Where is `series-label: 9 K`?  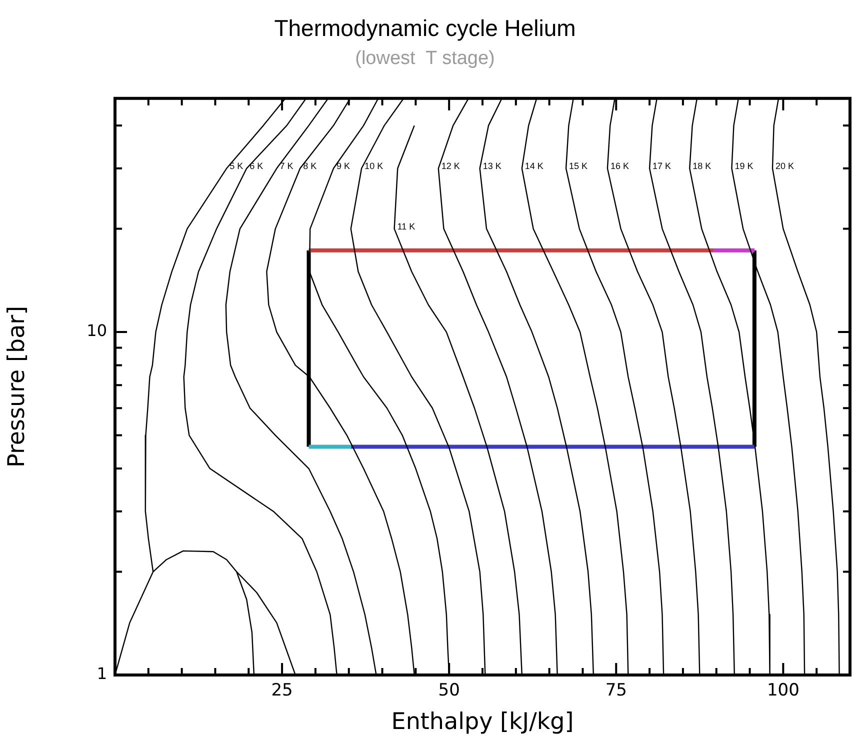
series-label: 9 K is located at coordinates (343, 165).